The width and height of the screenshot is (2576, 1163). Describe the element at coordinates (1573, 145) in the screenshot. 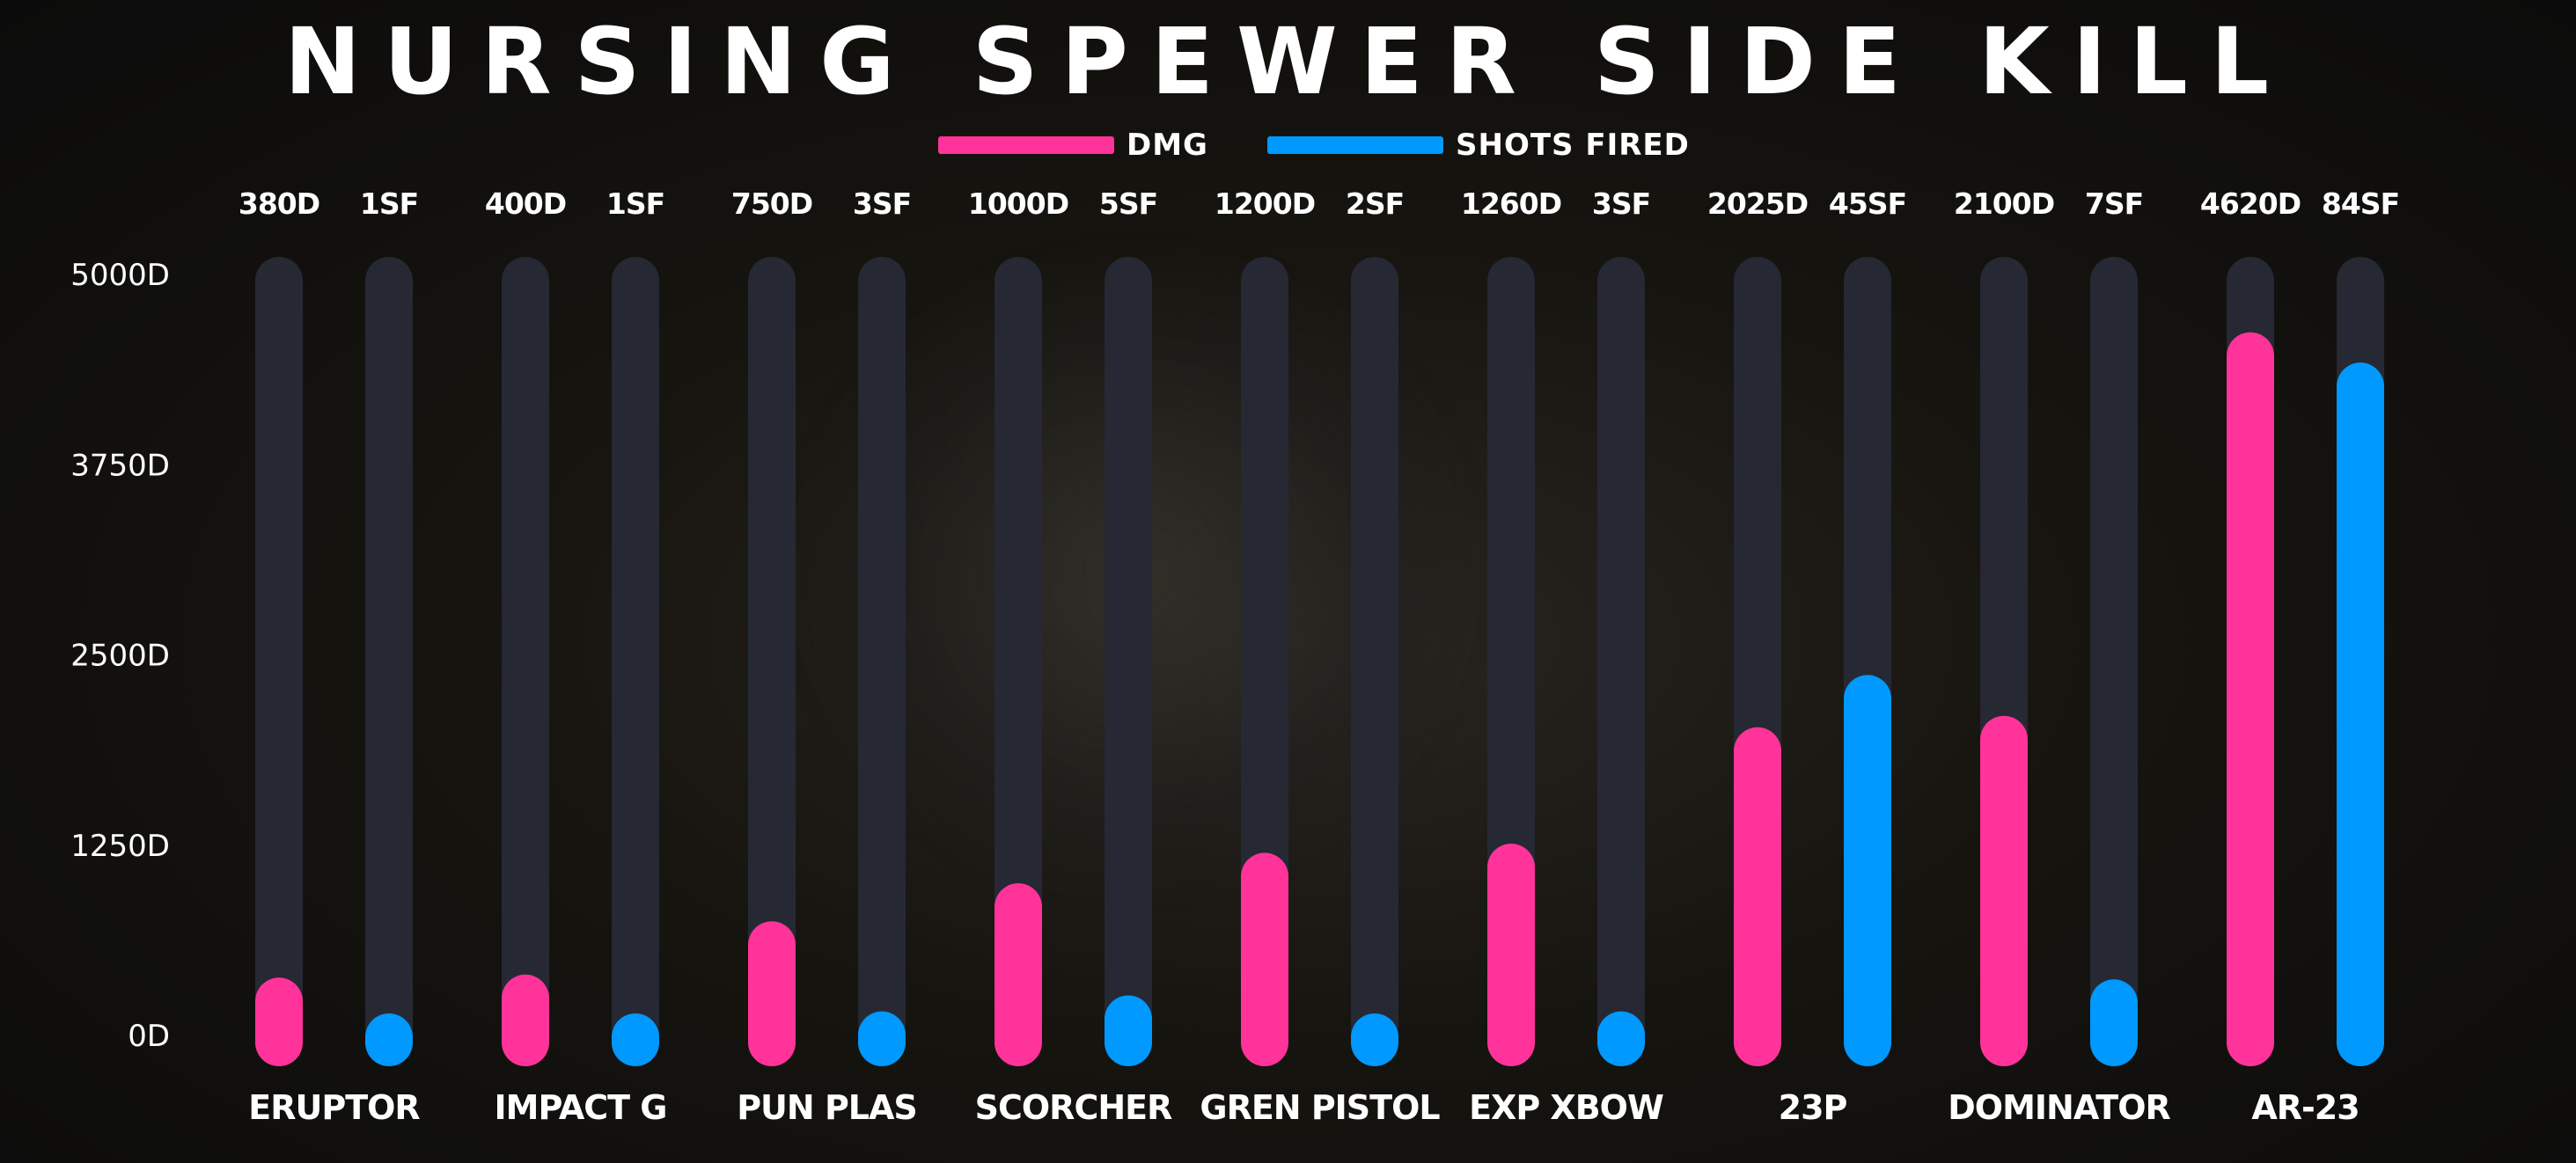

I see `legend-label-shots-fired: SHOTS FIRED` at that location.